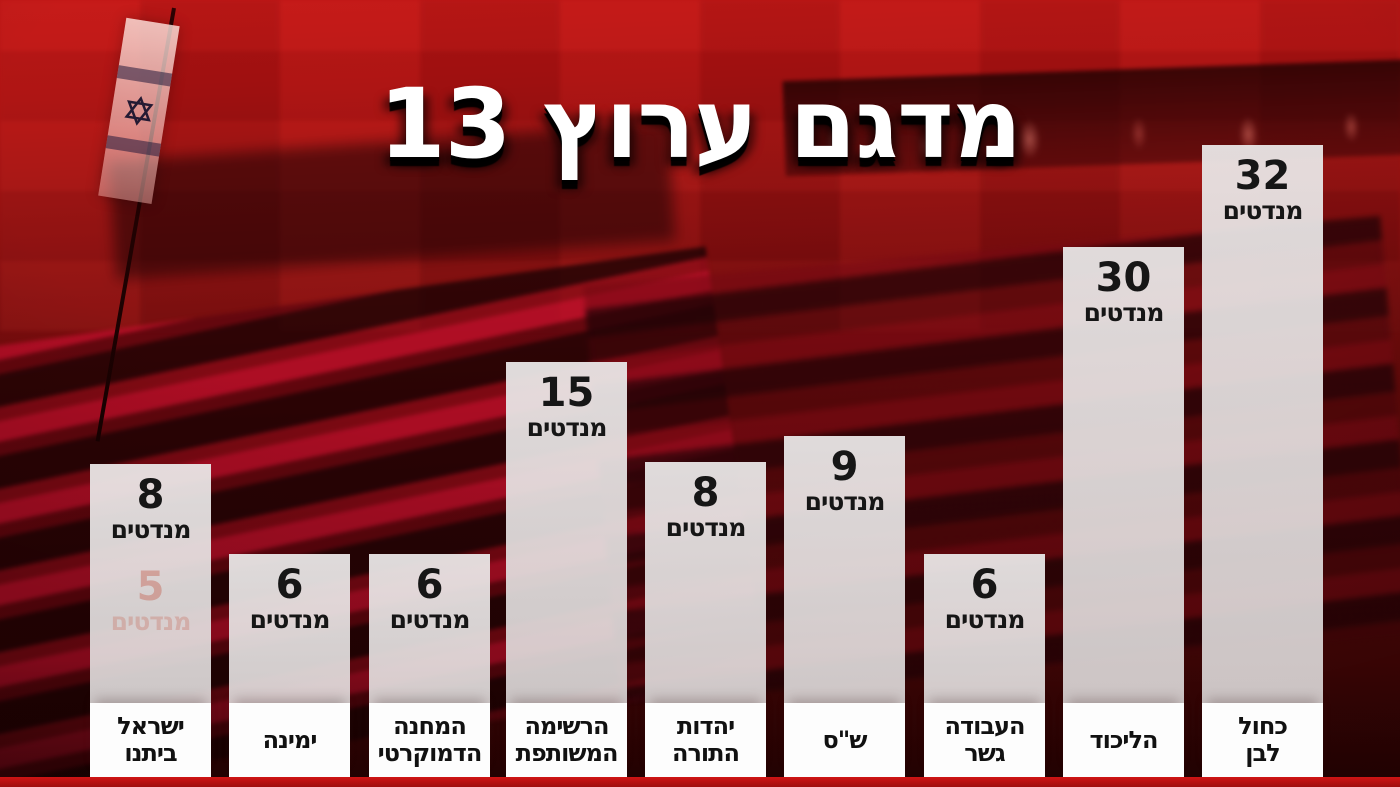 The width and height of the screenshot is (1400, 787). I want to click on party-label-box: כחול לבן, so click(1262, 740).